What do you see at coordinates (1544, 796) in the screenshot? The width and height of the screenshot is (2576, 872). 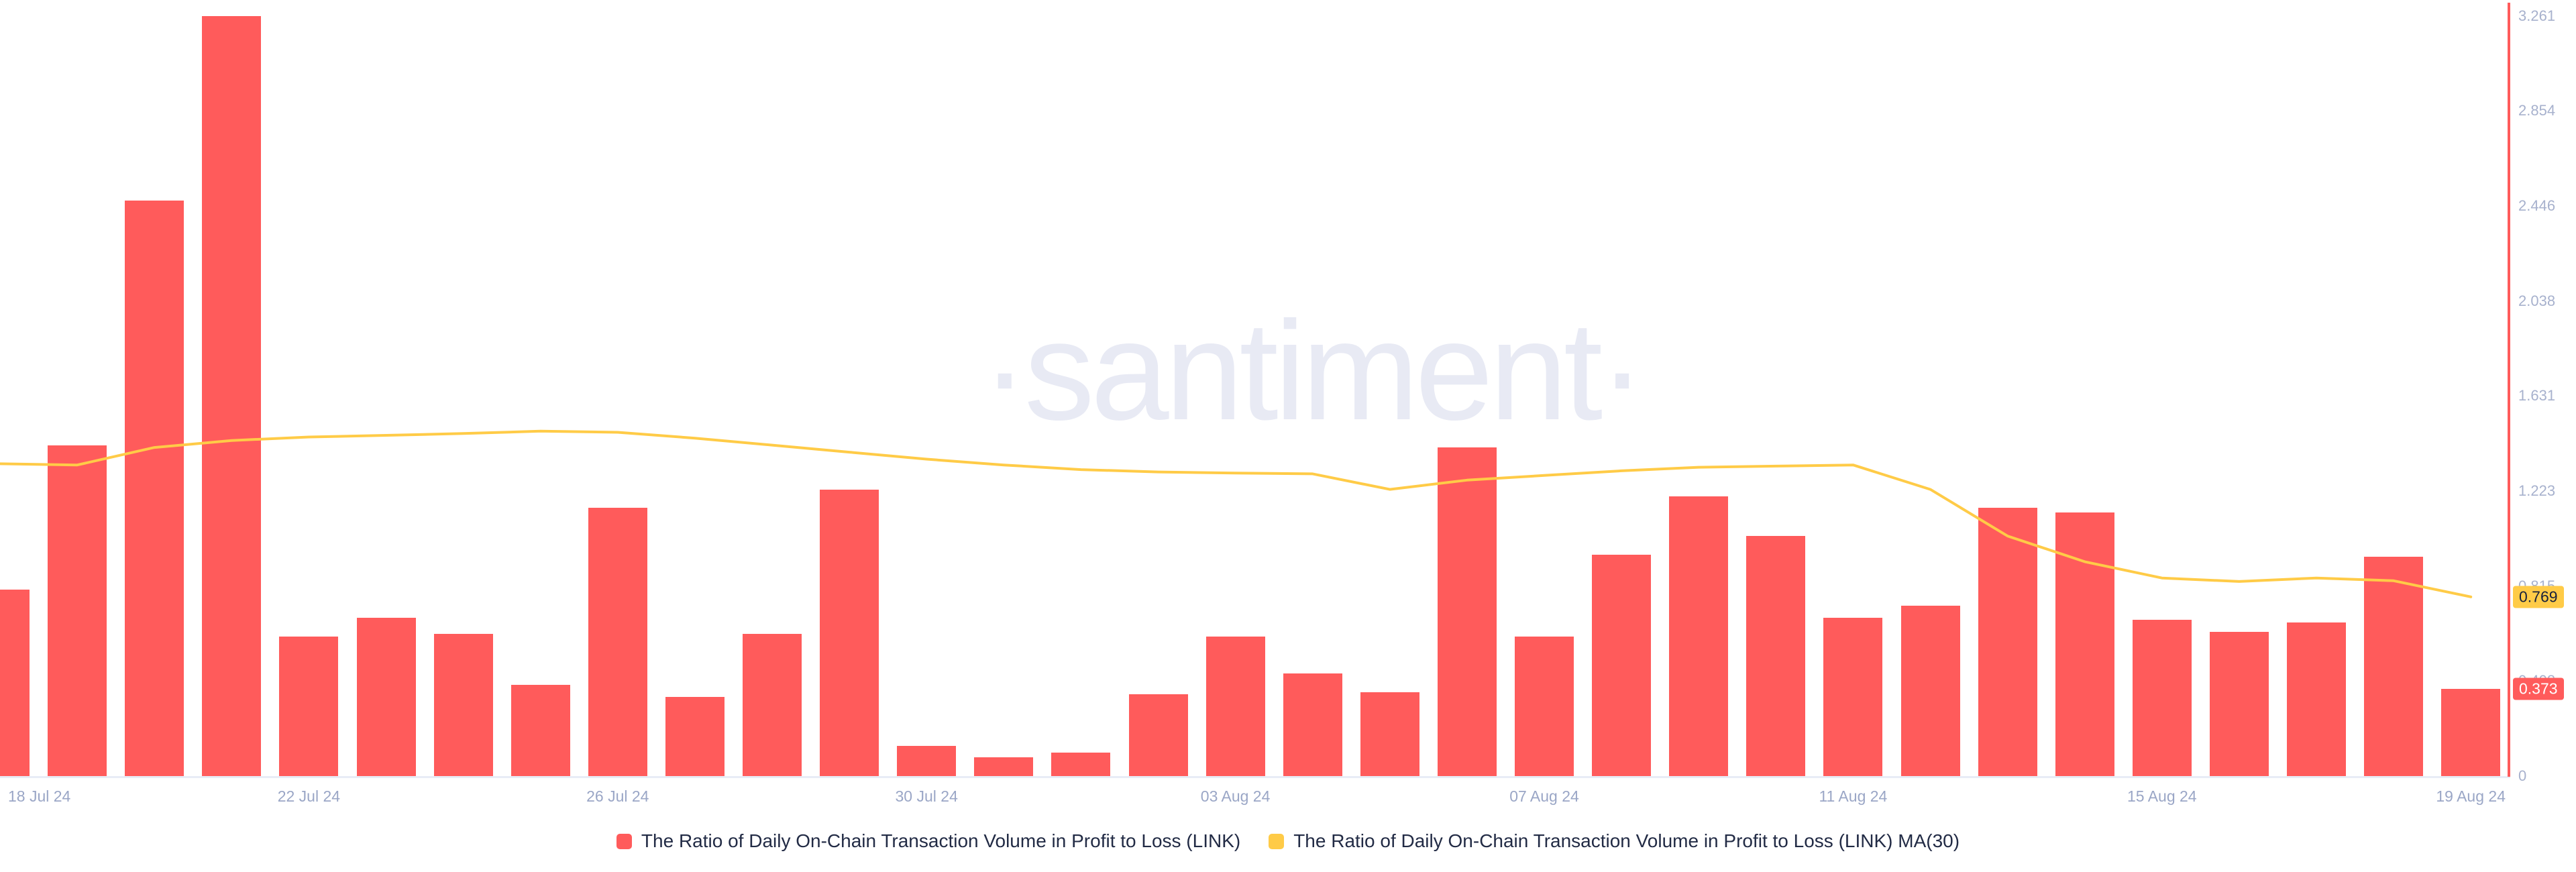 I see `x-label-07-Aug-24: 07 Aug 24` at bounding box center [1544, 796].